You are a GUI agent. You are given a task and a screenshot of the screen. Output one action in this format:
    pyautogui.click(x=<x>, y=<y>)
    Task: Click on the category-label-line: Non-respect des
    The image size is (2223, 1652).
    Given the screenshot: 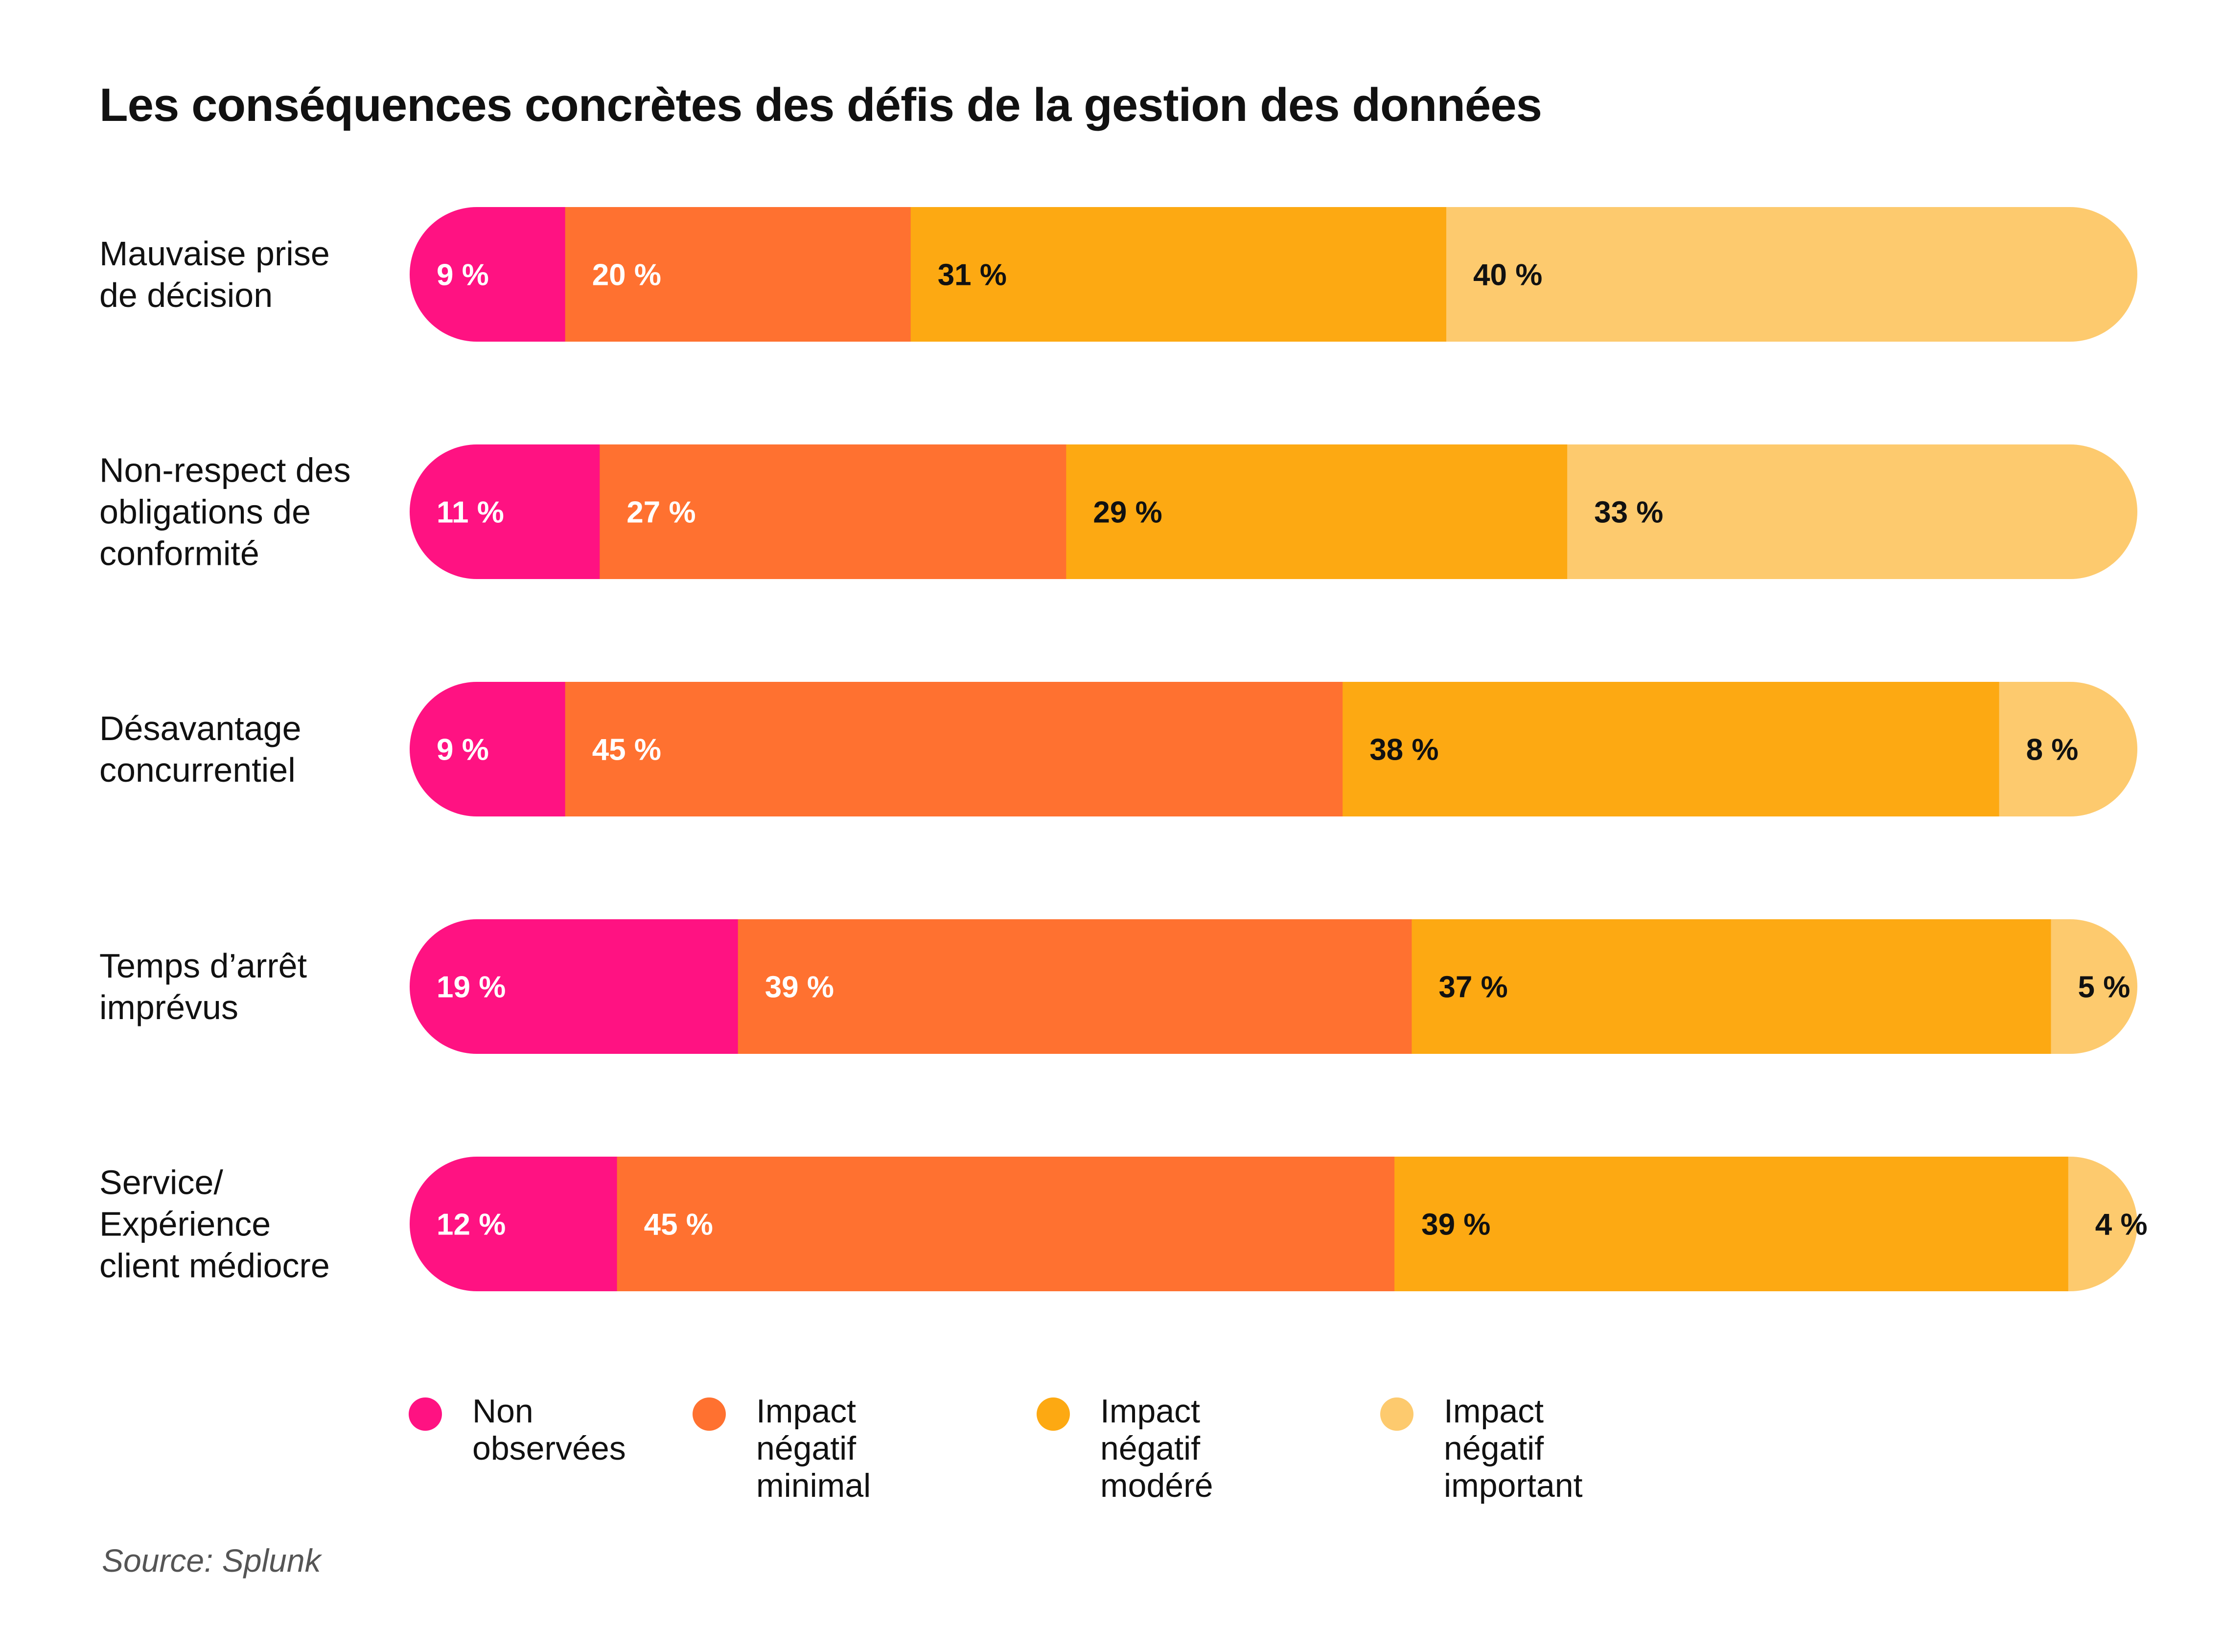 What is the action you would take?
    pyautogui.click(x=225, y=470)
    